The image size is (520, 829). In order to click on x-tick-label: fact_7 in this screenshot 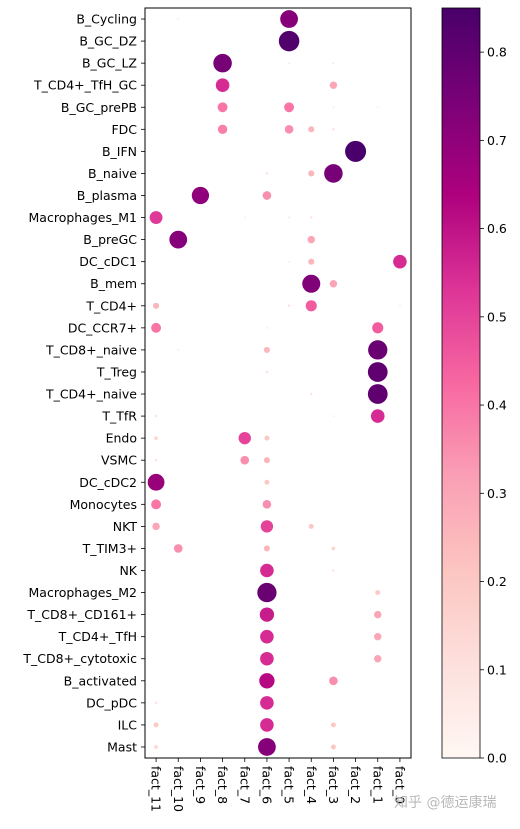, I will do `click(244, 785)`.